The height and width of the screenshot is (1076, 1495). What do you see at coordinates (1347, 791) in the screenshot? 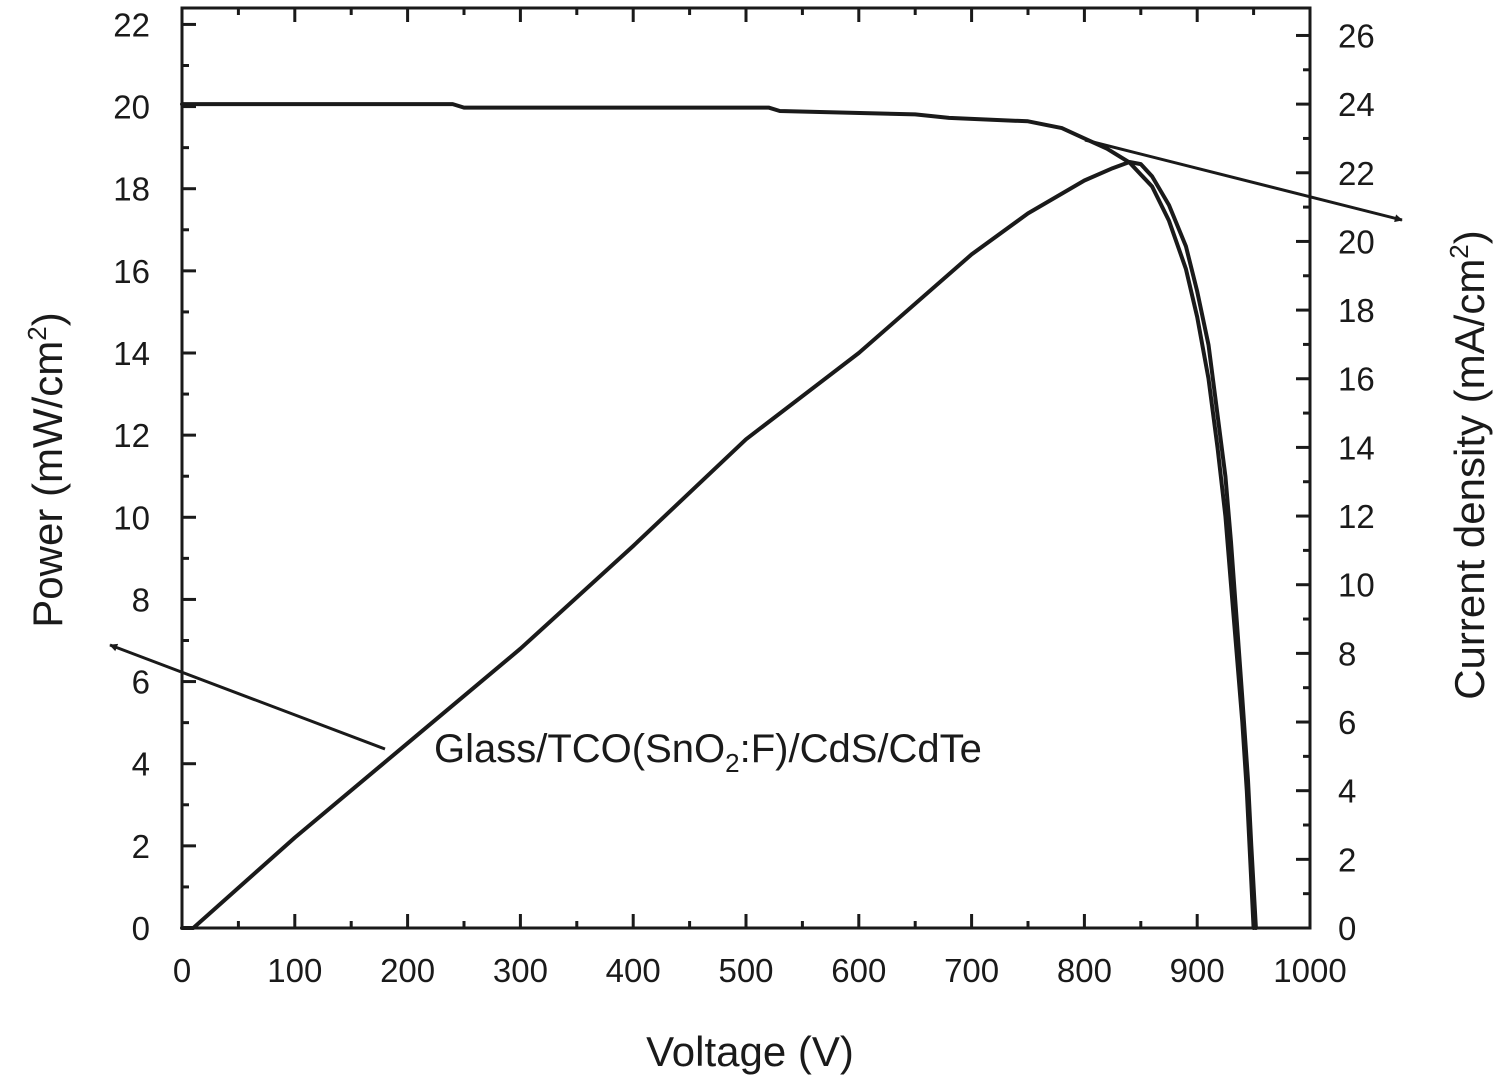
I see `right-y-tick-label: 4` at bounding box center [1347, 791].